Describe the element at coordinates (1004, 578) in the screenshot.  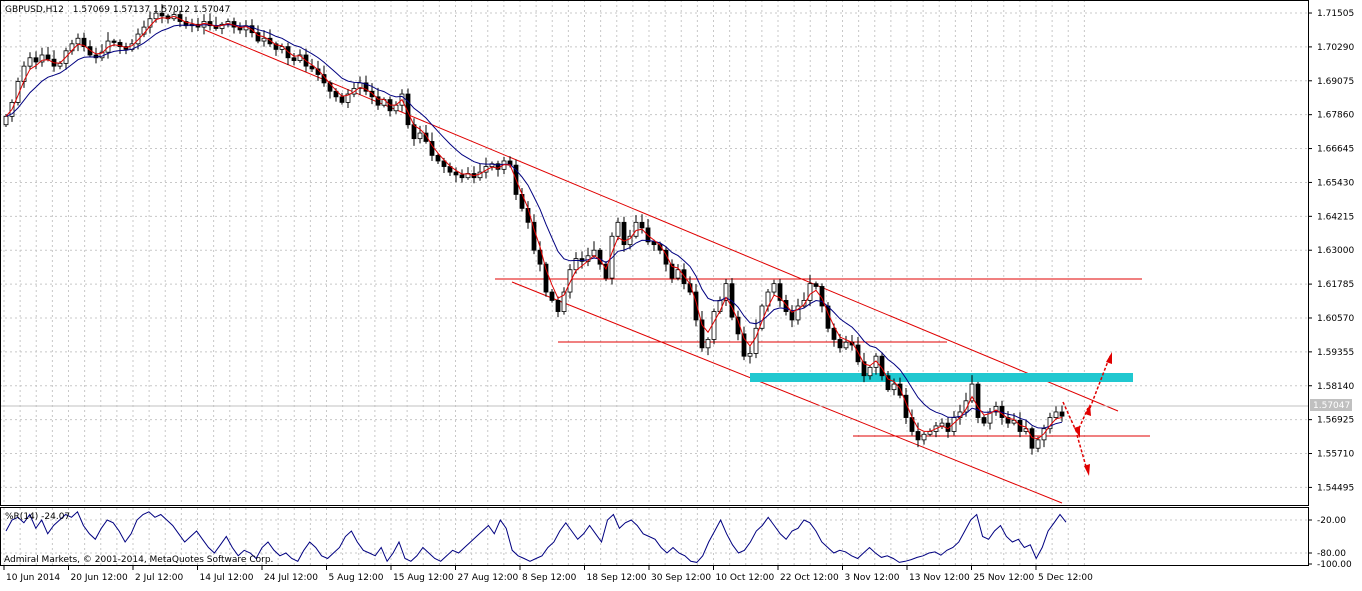
I see `time-tick-label: 25 Nov 12:00` at that location.